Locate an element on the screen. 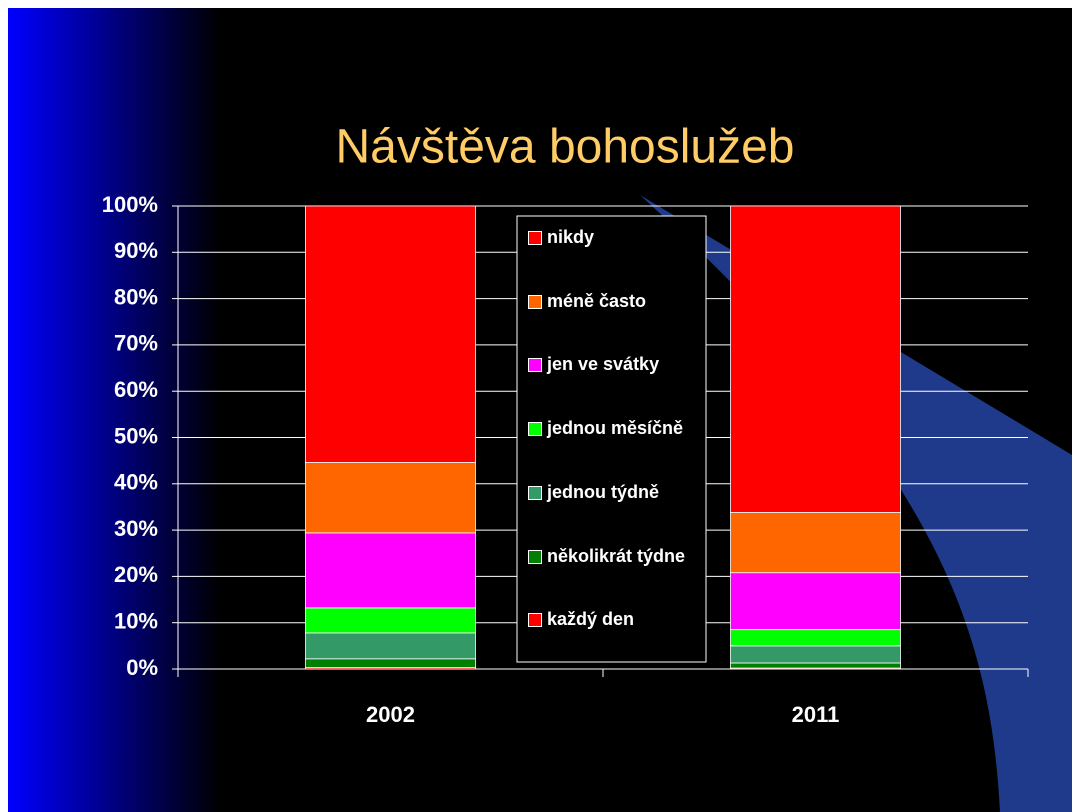 The height and width of the screenshot is (812, 1072). y-tick-label: 60% is located at coordinates (136, 389).